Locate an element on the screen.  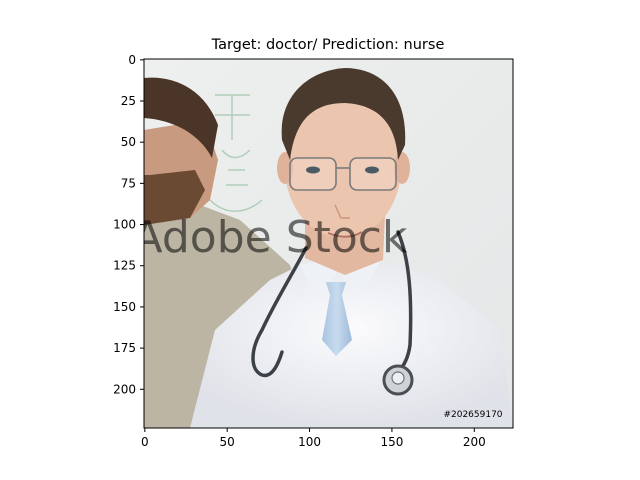
watermark-text: Adobe Stock is located at coordinates (270, 237).